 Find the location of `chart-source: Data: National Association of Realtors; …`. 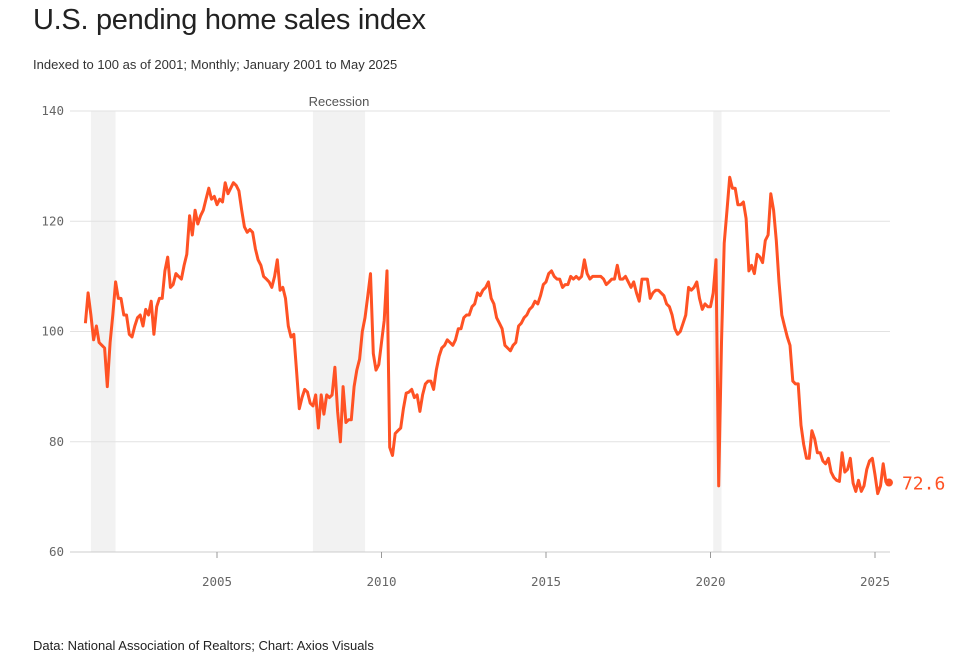

chart-source: Data: National Association of Realtors; … is located at coordinates (203, 645).